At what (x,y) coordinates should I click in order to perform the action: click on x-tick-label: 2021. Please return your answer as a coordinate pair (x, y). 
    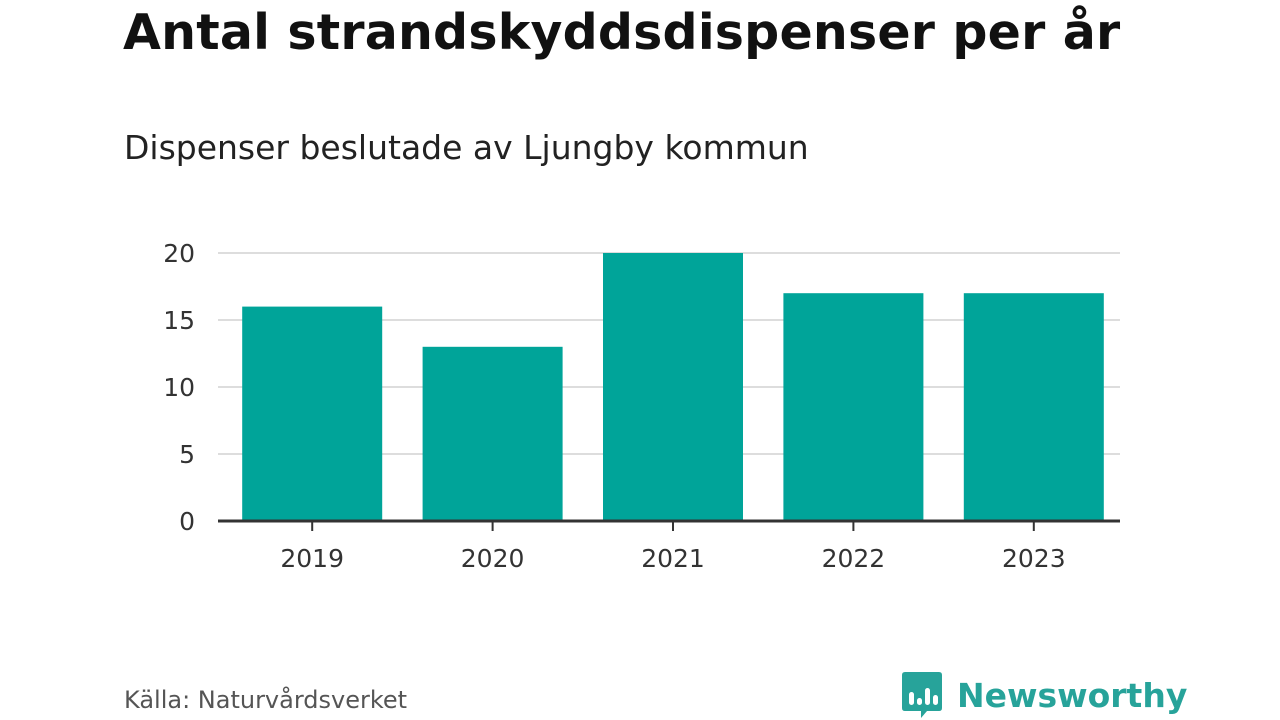
    Looking at the image, I should click on (673, 558).